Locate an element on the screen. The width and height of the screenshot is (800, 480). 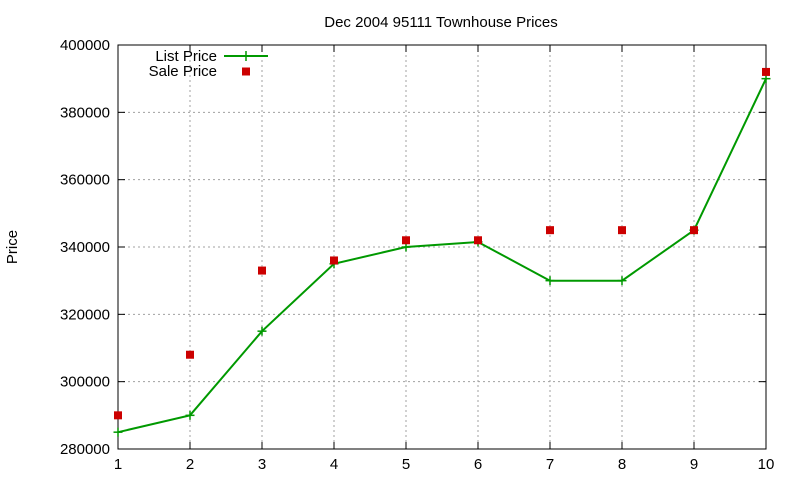
x-tick-label: 4 is located at coordinates (334, 464).